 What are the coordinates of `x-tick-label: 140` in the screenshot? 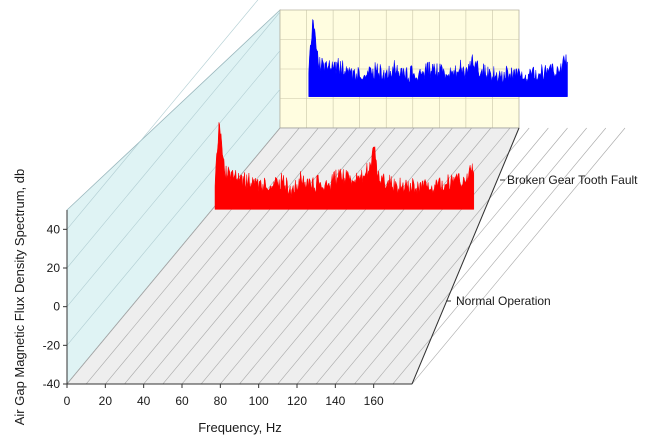 It's located at (335, 401).